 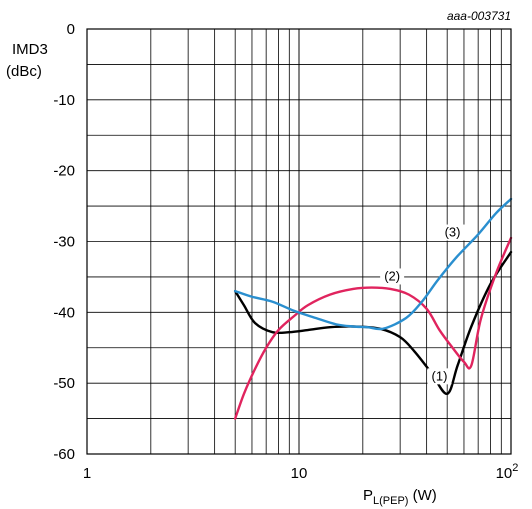 I want to click on y-tick-label: -40, so click(x=64, y=312).